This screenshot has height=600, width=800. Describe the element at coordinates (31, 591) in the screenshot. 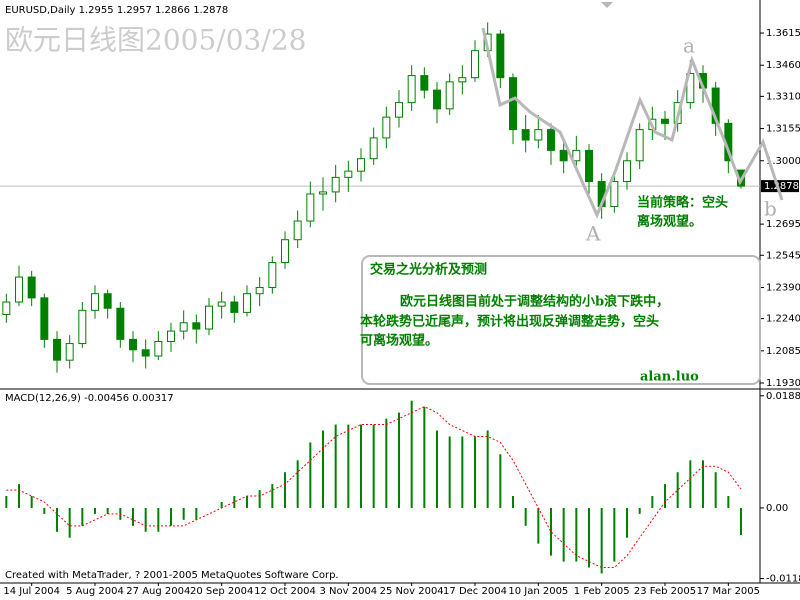

I see `x-tick-label: 14 Jul 2004` at that location.